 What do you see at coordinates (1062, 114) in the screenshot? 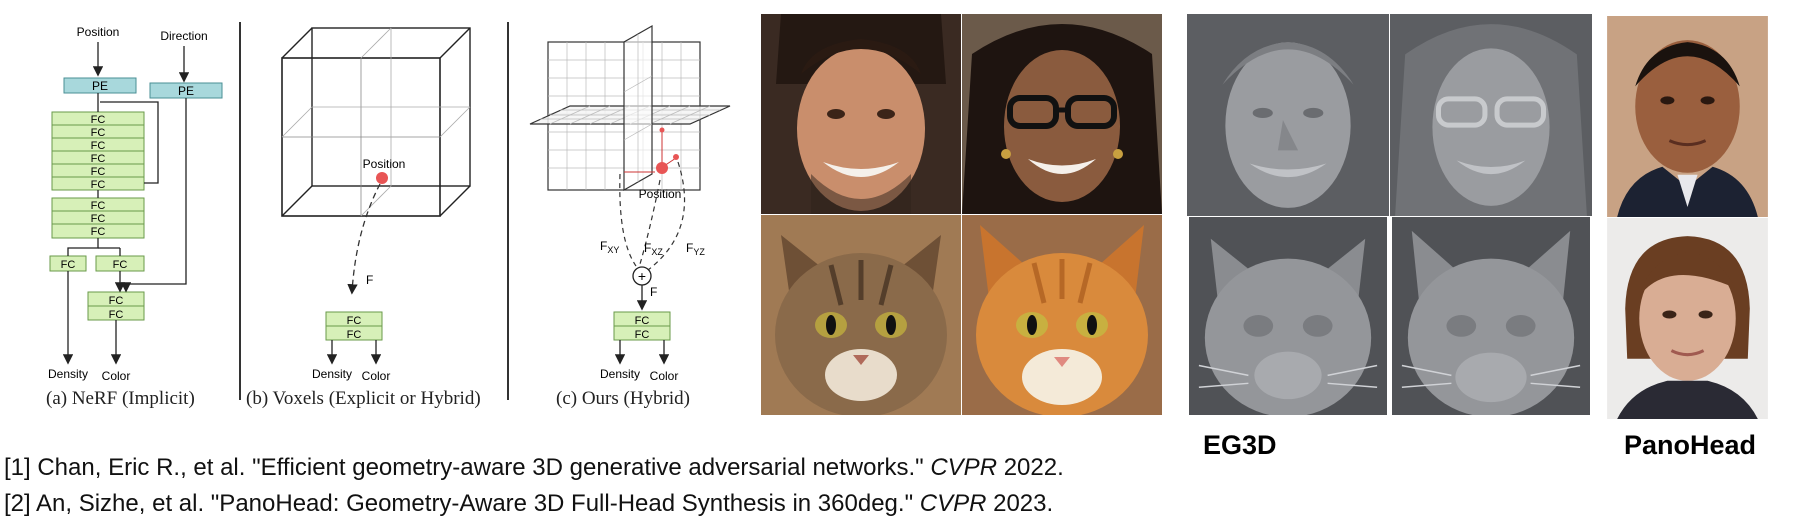
I see `photo-woman-face` at bounding box center [1062, 114].